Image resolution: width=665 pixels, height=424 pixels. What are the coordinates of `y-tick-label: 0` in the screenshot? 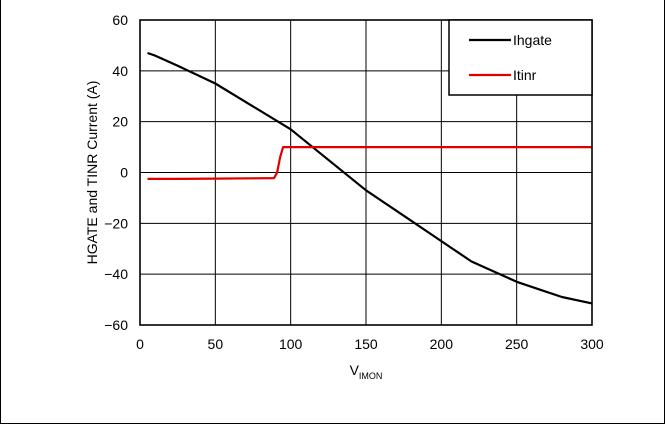 It's located at (124, 173).